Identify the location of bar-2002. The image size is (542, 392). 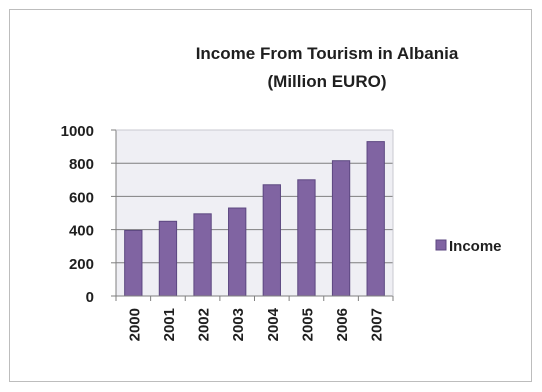
(202, 255).